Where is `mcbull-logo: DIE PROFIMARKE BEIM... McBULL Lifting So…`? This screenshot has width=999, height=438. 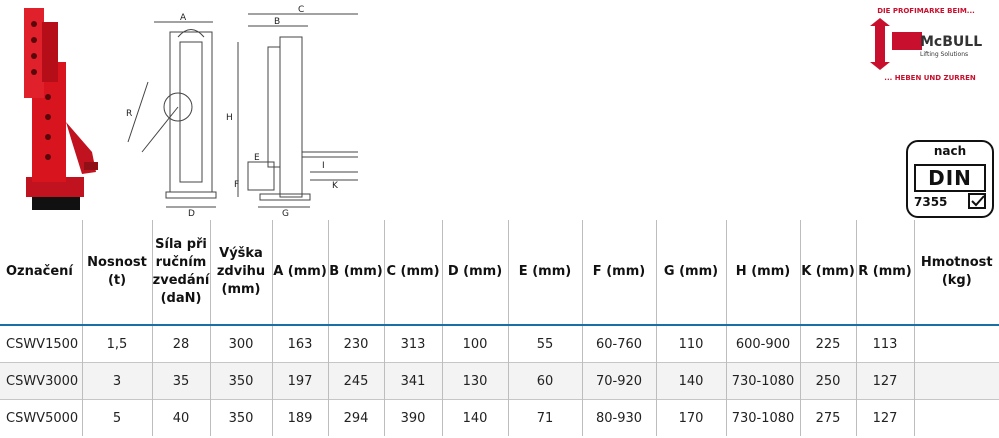 mcbull-logo: DIE PROFIMARKE BEIM... McBULL Lifting So… is located at coordinates (926, 44).